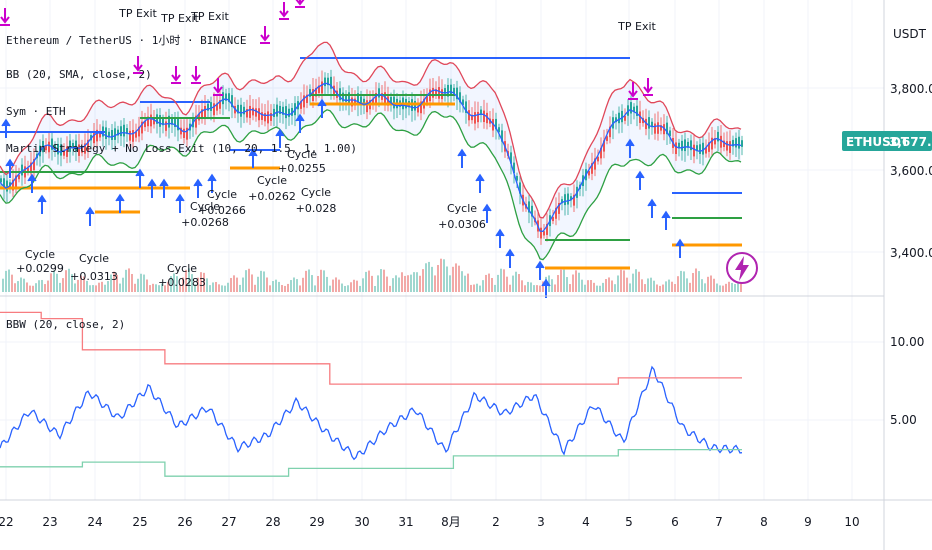 The height and width of the screenshot is (550, 932). What do you see at coordinates (742, 268) in the screenshot?
I see `lightning-icon` at bounding box center [742, 268].